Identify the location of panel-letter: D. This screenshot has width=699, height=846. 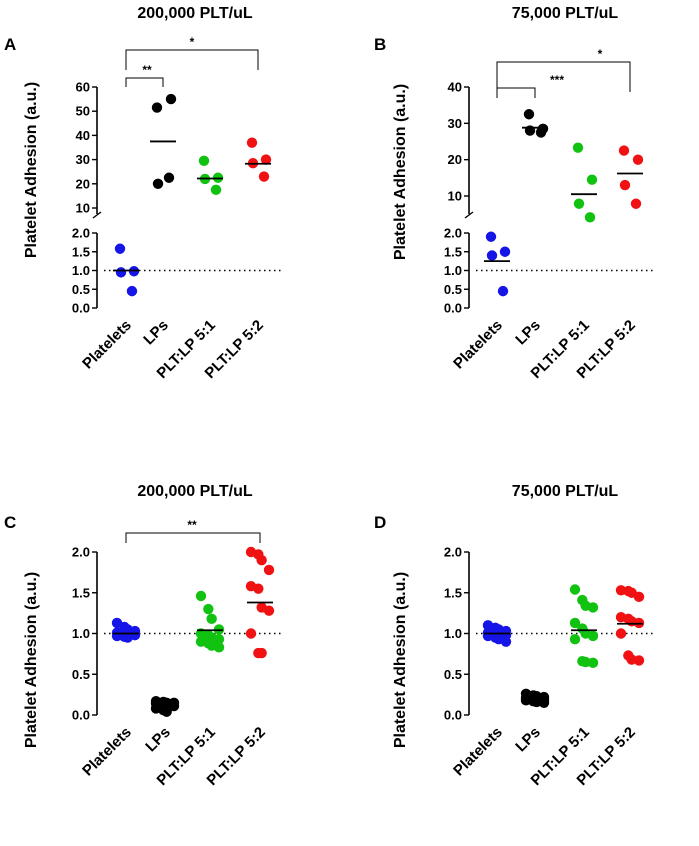
(380, 522).